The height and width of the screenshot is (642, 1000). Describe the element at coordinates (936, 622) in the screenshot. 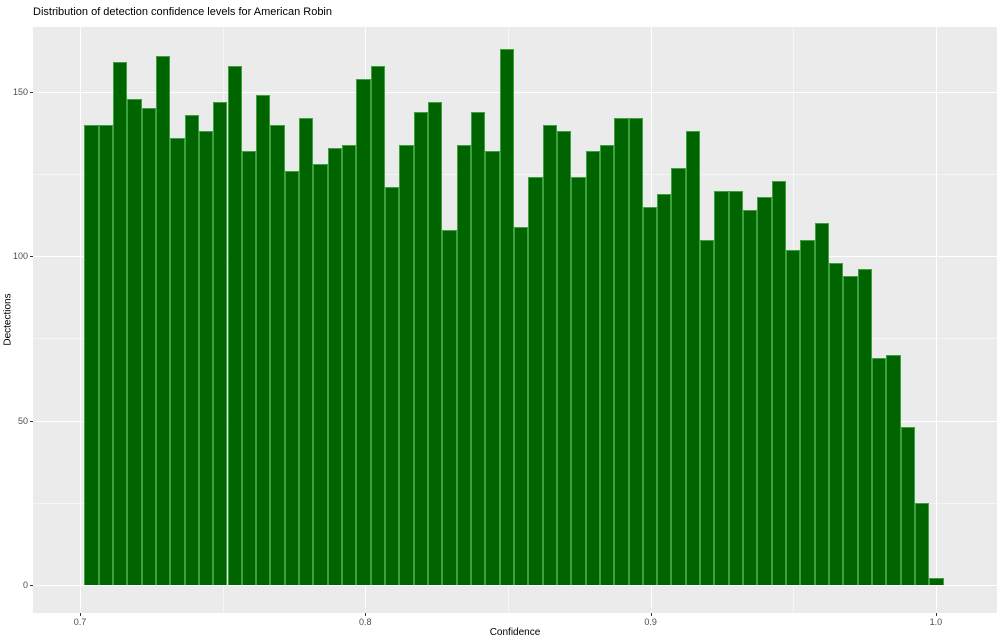

I see `x-tick-label: 1.0` at that location.